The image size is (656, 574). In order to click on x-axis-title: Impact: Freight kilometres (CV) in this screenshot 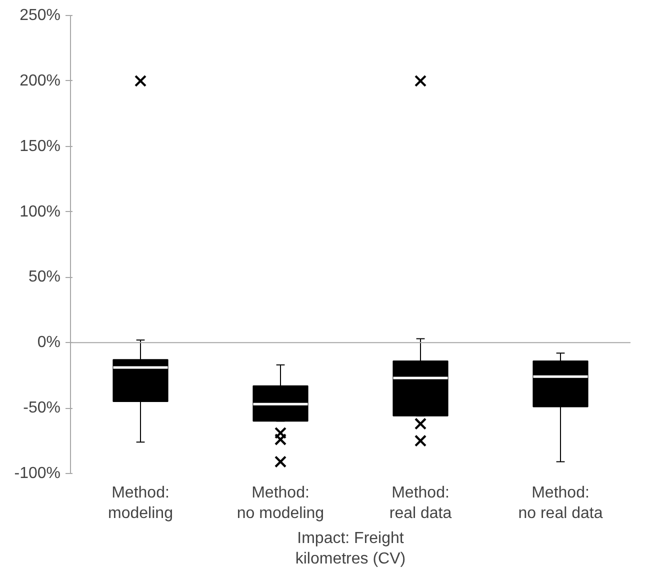, I will do `click(350, 549)`.